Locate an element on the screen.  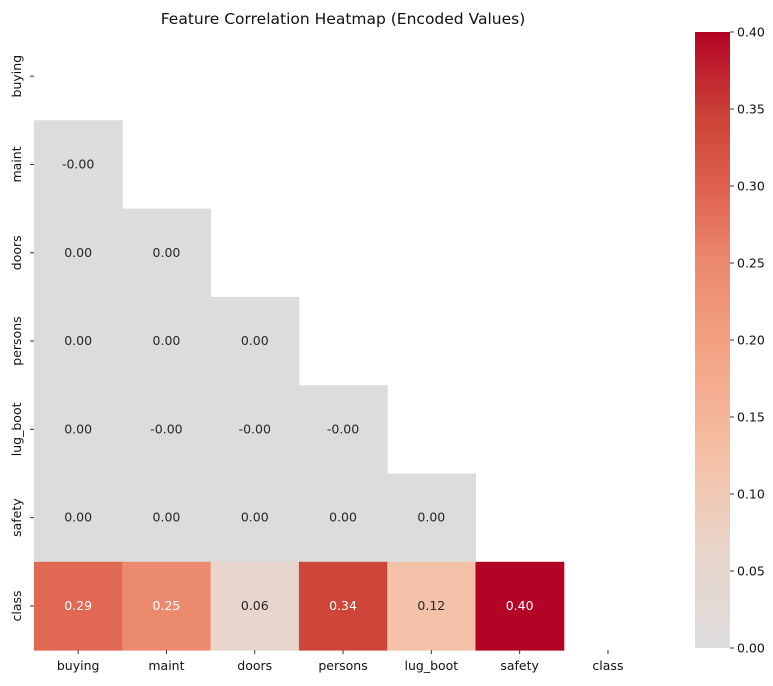
colorbar-tick-label: 0.05 is located at coordinates (751, 571).